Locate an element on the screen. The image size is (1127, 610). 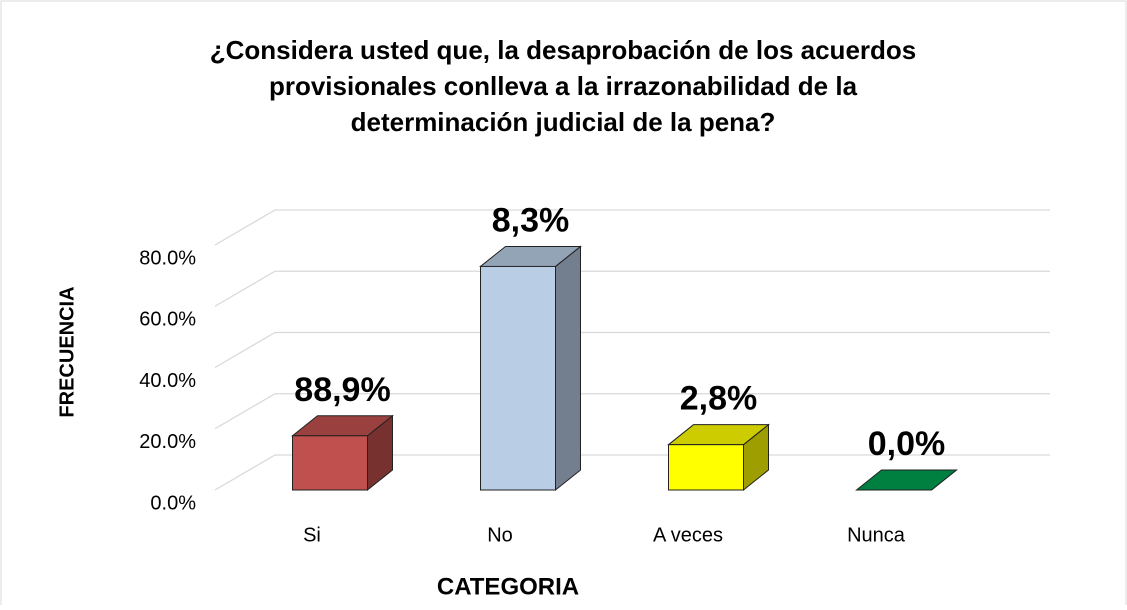
y-axis-label: FRECUENCIA is located at coordinates (67, 351).